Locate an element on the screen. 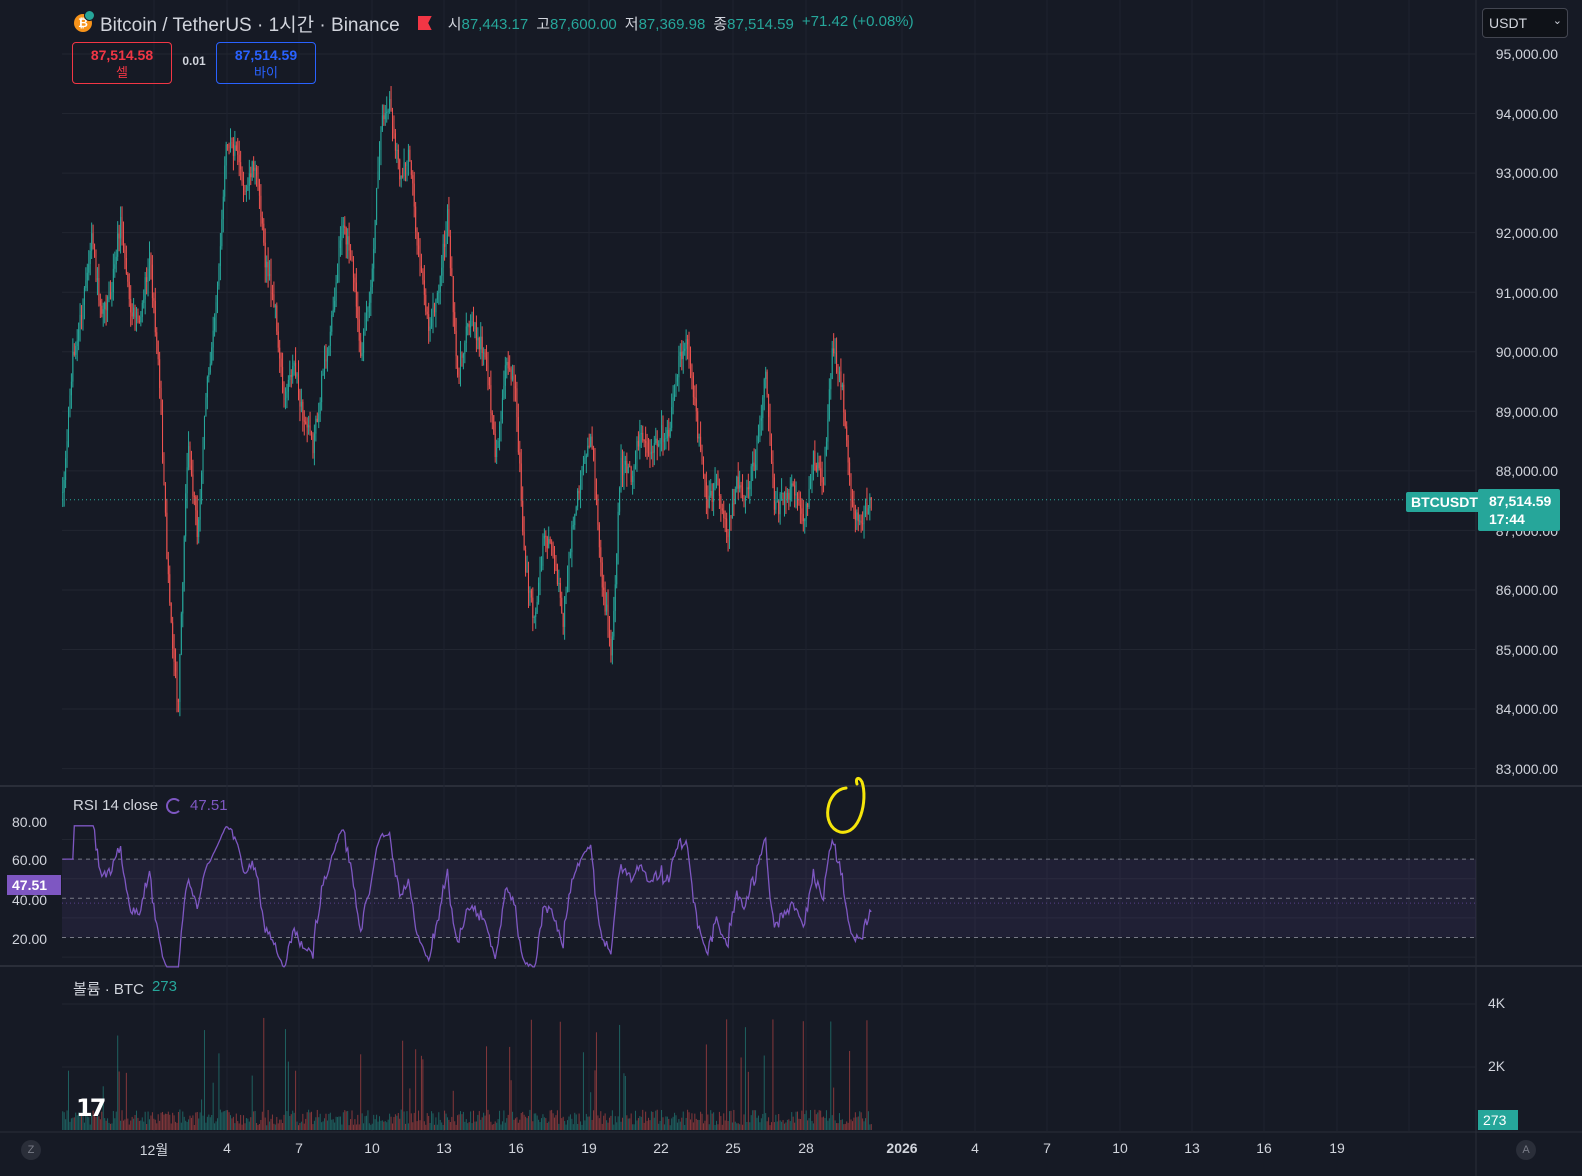  symbol-title: Bitcoin / TetherUS · 1시간 · Binance is located at coordinates (250, 25).